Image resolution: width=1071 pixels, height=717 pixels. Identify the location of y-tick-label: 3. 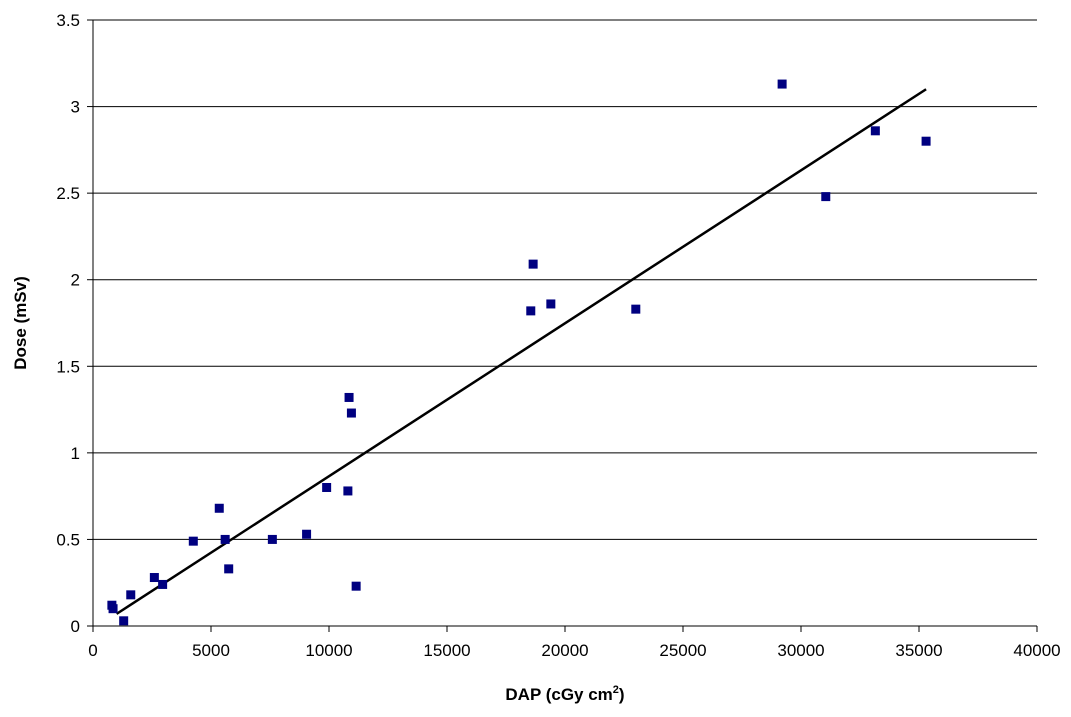
(75, 107).